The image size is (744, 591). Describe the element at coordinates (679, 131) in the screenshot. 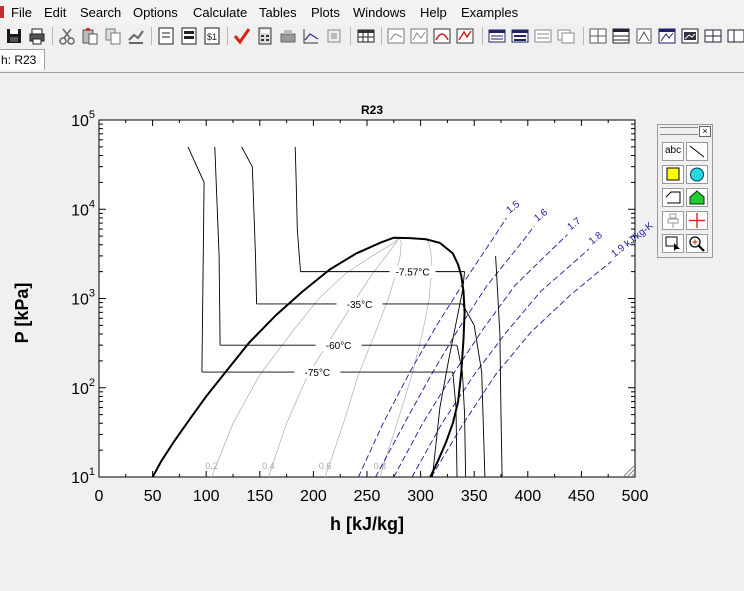

I see `palette-titlebar` at that location.